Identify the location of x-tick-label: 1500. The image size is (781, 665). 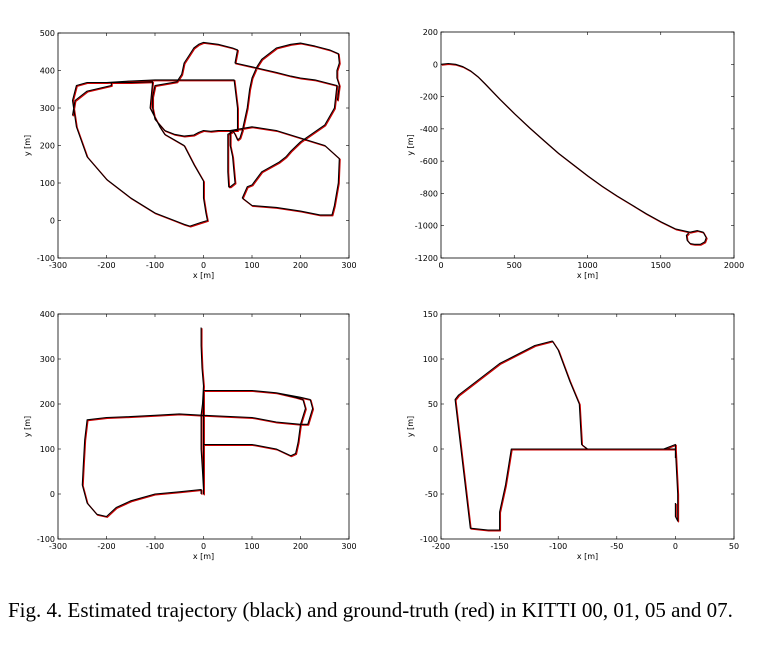
(661, 265).